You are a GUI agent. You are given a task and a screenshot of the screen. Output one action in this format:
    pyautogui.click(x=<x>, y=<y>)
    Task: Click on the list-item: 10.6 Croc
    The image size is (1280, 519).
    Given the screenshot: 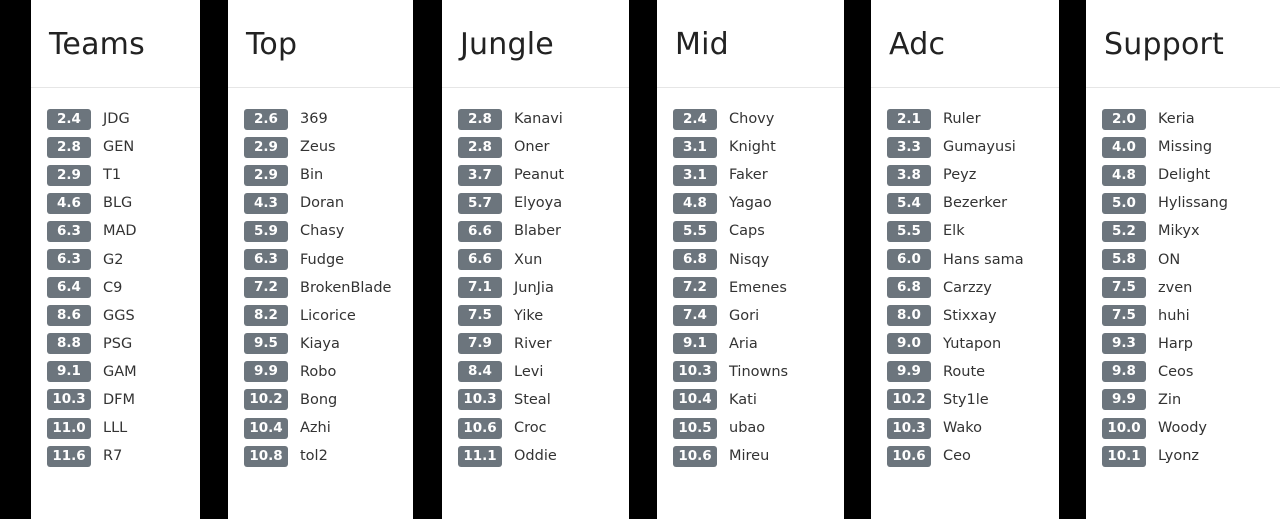 What is the action you would take?
    pyautogui.click(x=511, y=428)
    